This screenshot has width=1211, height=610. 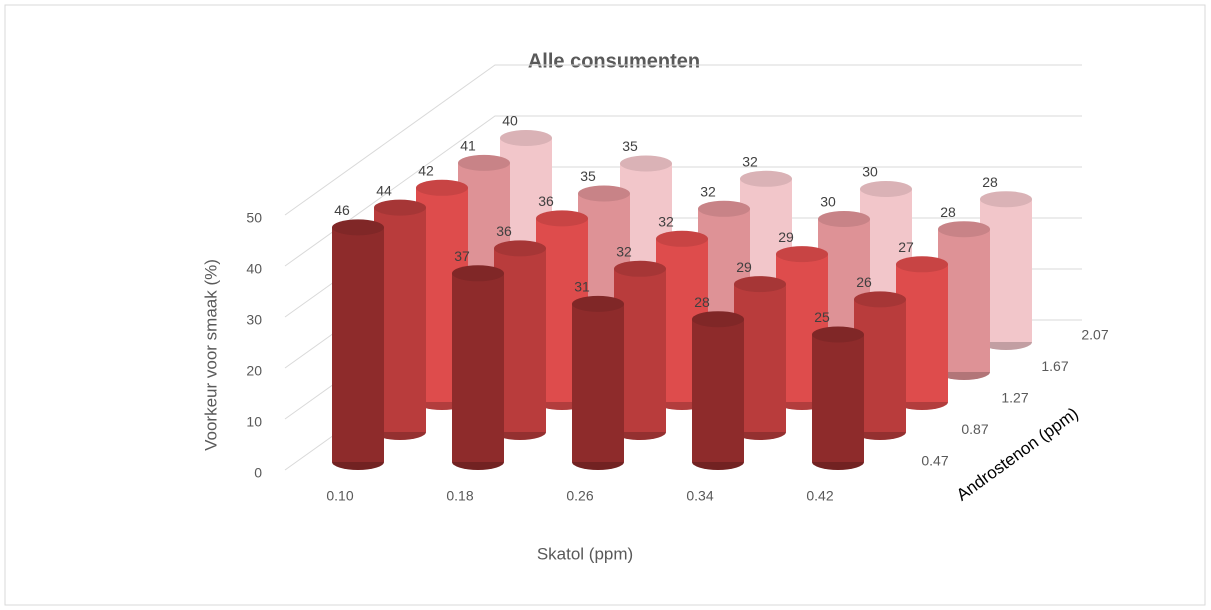 What do you see at coordinates (585, 553) in the screenshot?
I see `x-axis-title: Skatol (ppm)` at bounding box center [585, 553].